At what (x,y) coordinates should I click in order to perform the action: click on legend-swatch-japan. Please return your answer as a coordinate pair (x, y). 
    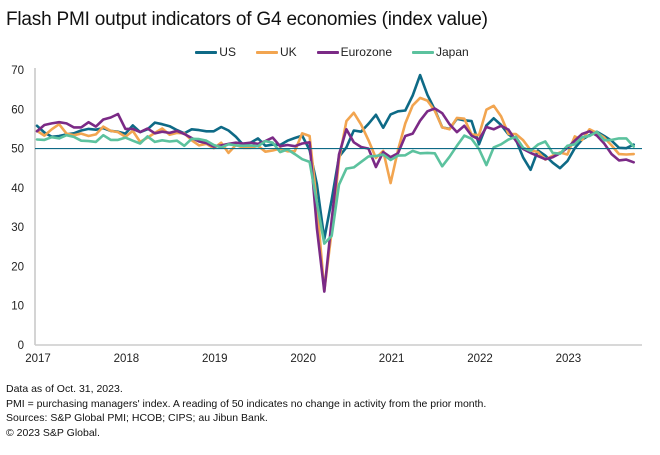
    Looking at the image, I should click on (423, 52).